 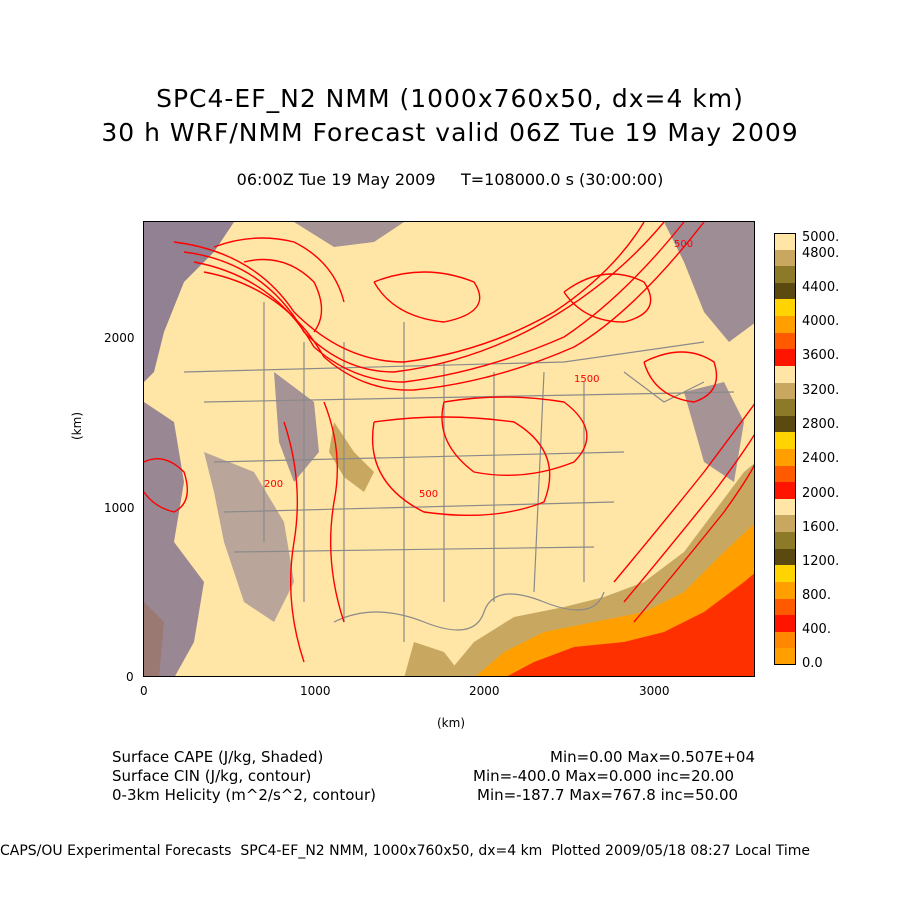 I want to click on cape-shading-gulf, so click(x=433, y=659).